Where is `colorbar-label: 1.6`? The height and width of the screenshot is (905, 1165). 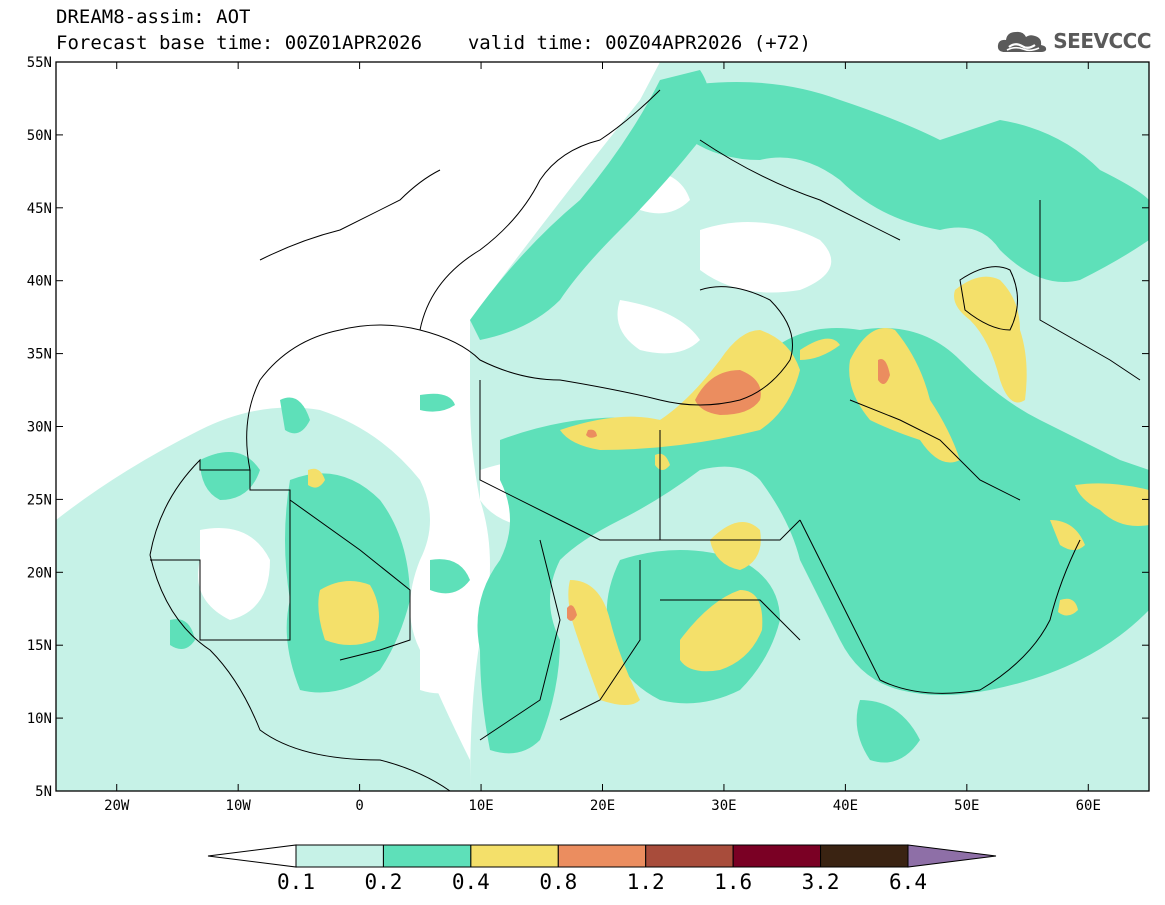 colorbar-label: 1.6 is located at coordinates (733, 882).